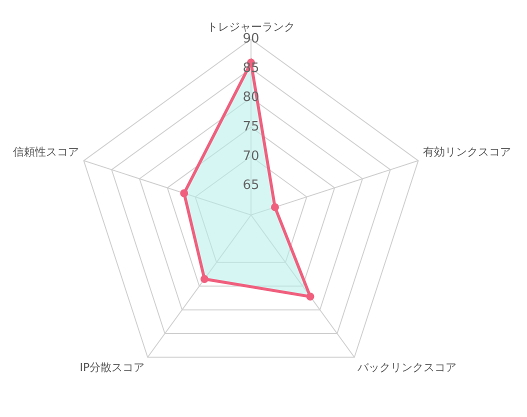 This screenshot has width=527, height=417. Describe the element at coordinates (46, 151) in the screenshot. I see `spoke-label: 信頼性スコア` at that location.